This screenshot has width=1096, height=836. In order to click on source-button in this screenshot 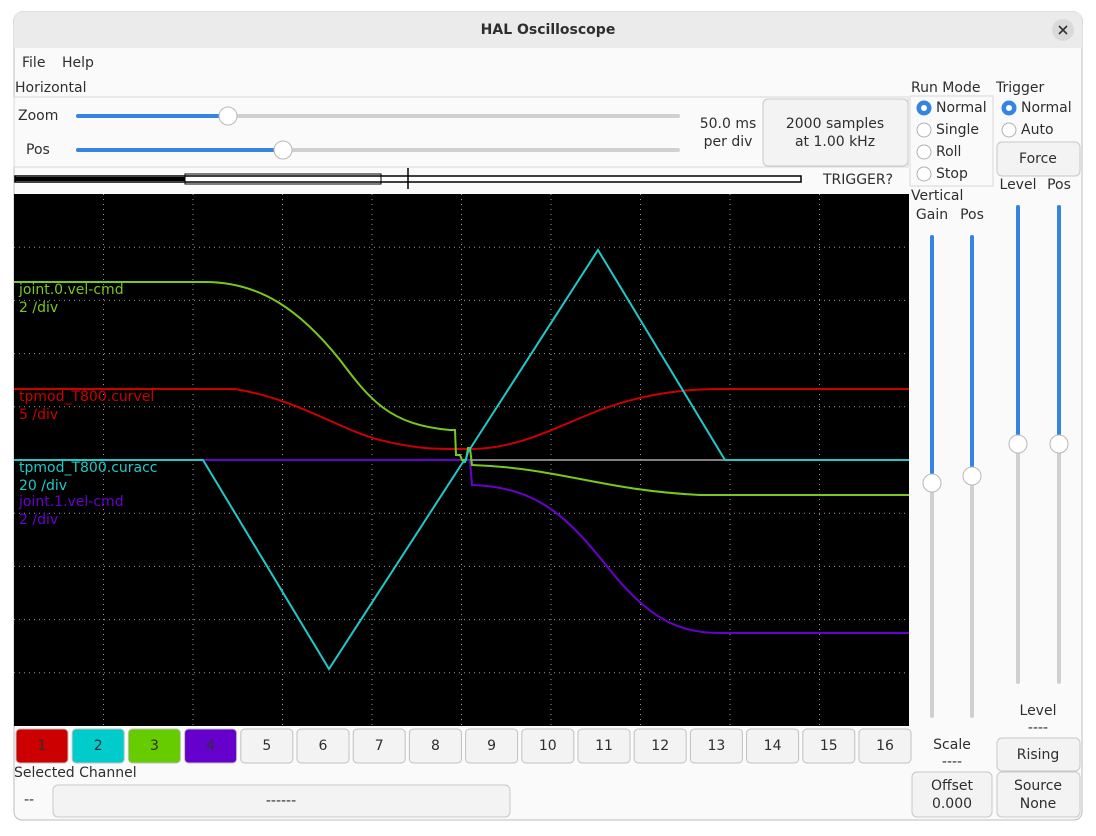, I will do `click(1038, 794)`.